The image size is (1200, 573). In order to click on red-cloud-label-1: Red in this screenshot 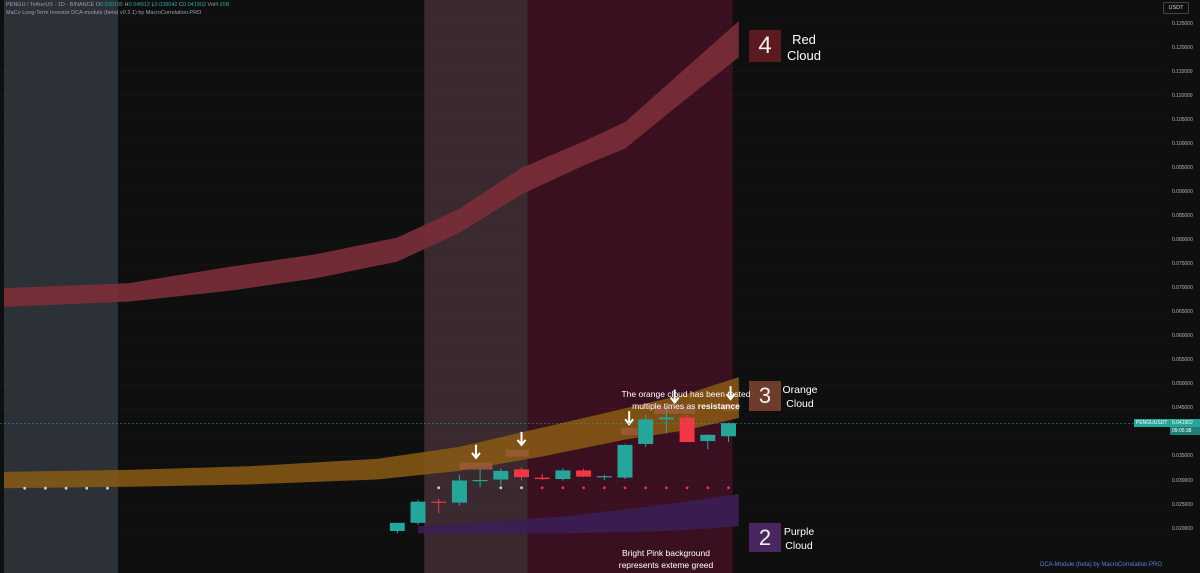, I will do `click(804, 39)`.